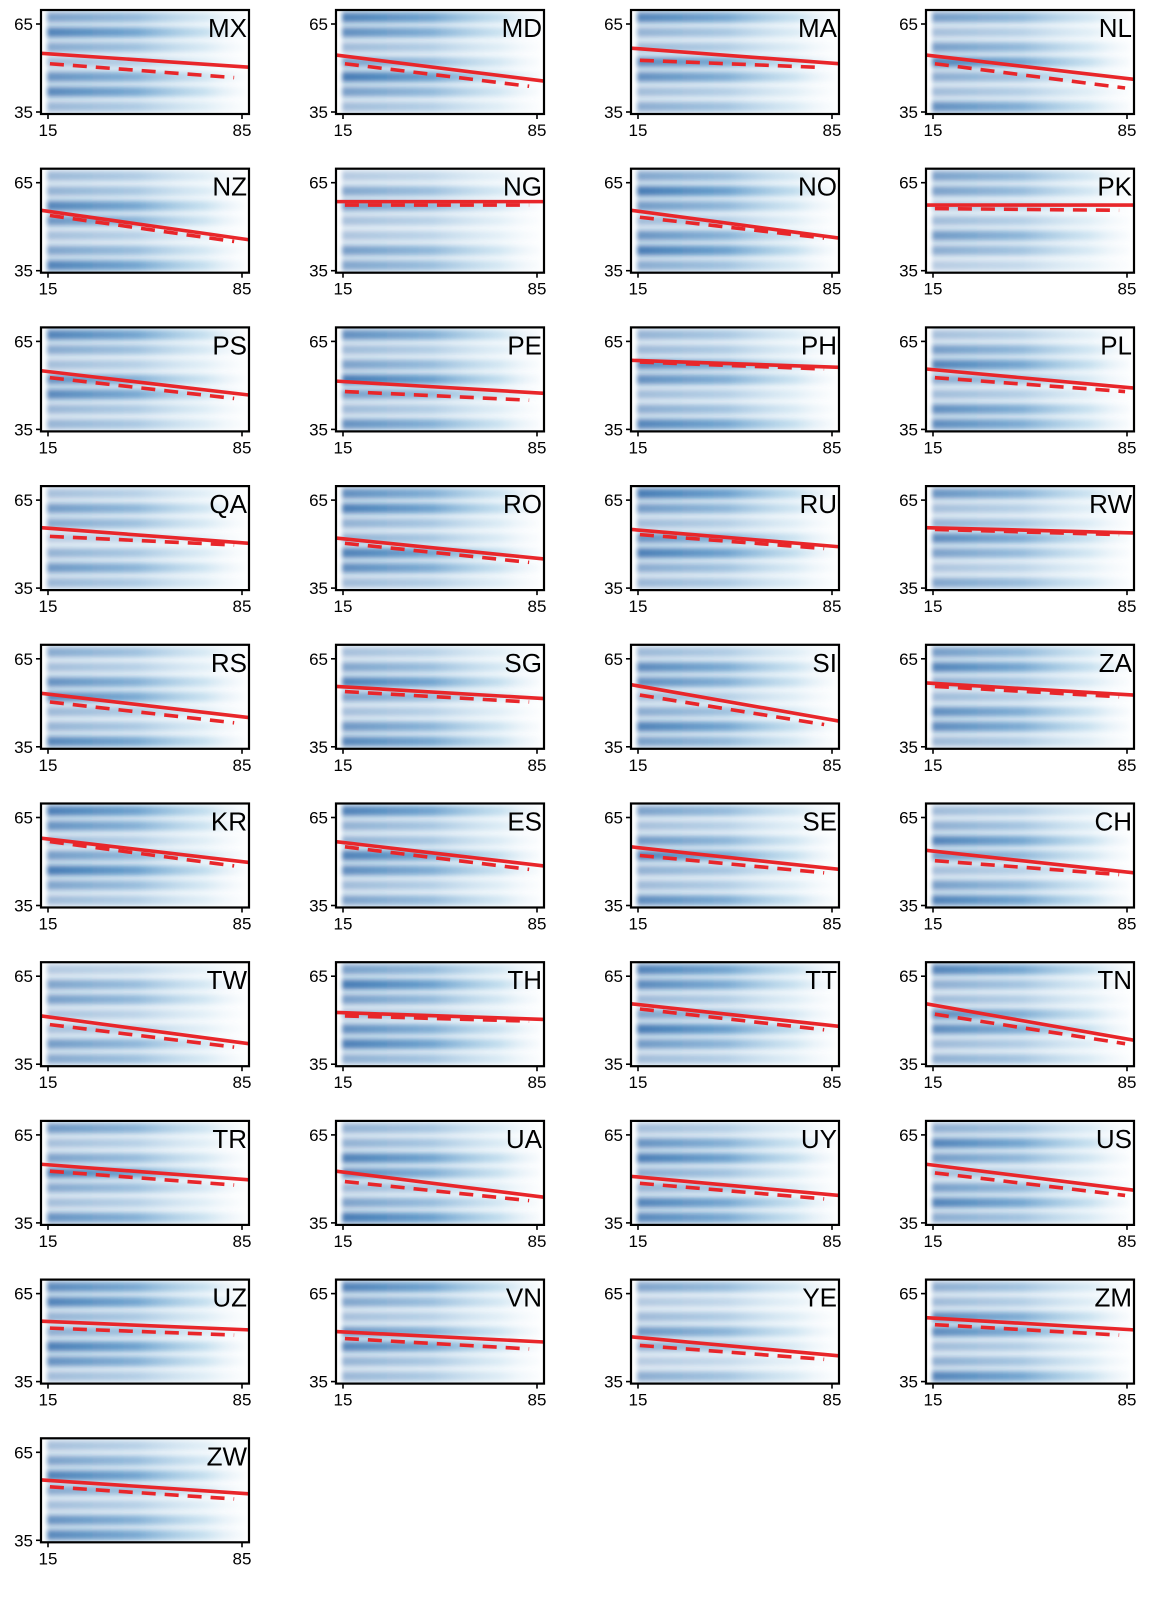 The height and width of the screenshot is (1597, 1169). I want to click on country-label: VN, so click(524, 1298).